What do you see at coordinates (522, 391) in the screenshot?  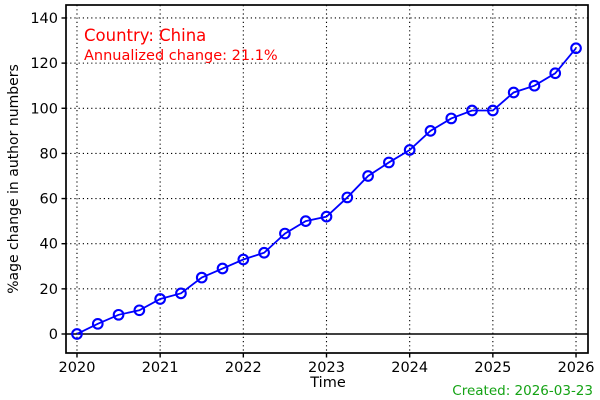 I see `created-date-label: Created: 2026-03-23` at bounding box center [522, 391].